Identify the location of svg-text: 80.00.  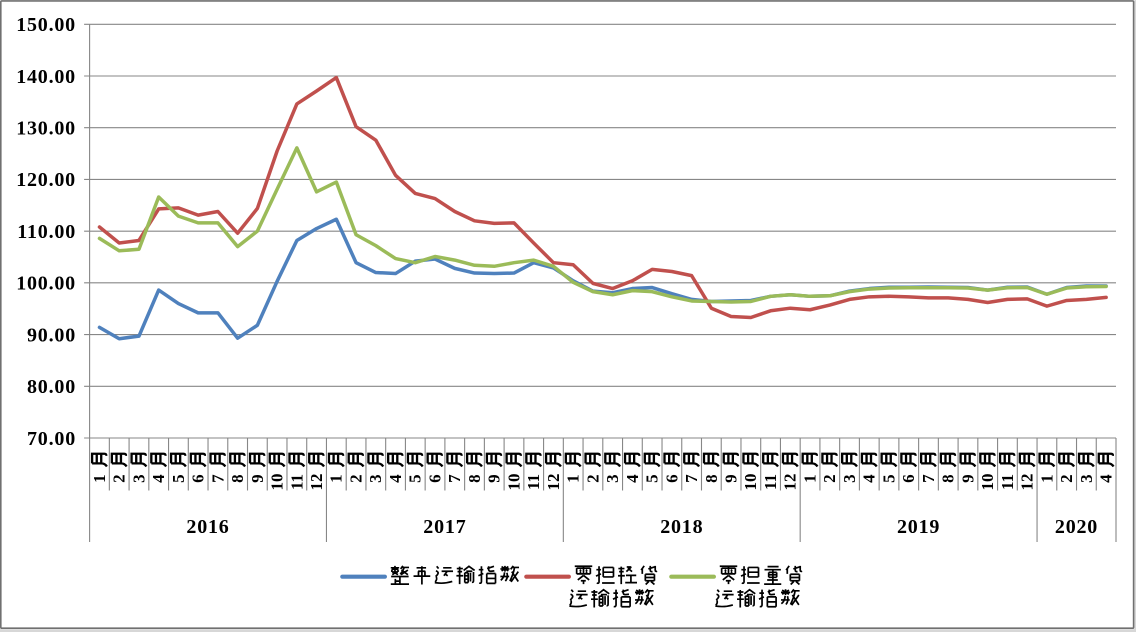
(51, 387).